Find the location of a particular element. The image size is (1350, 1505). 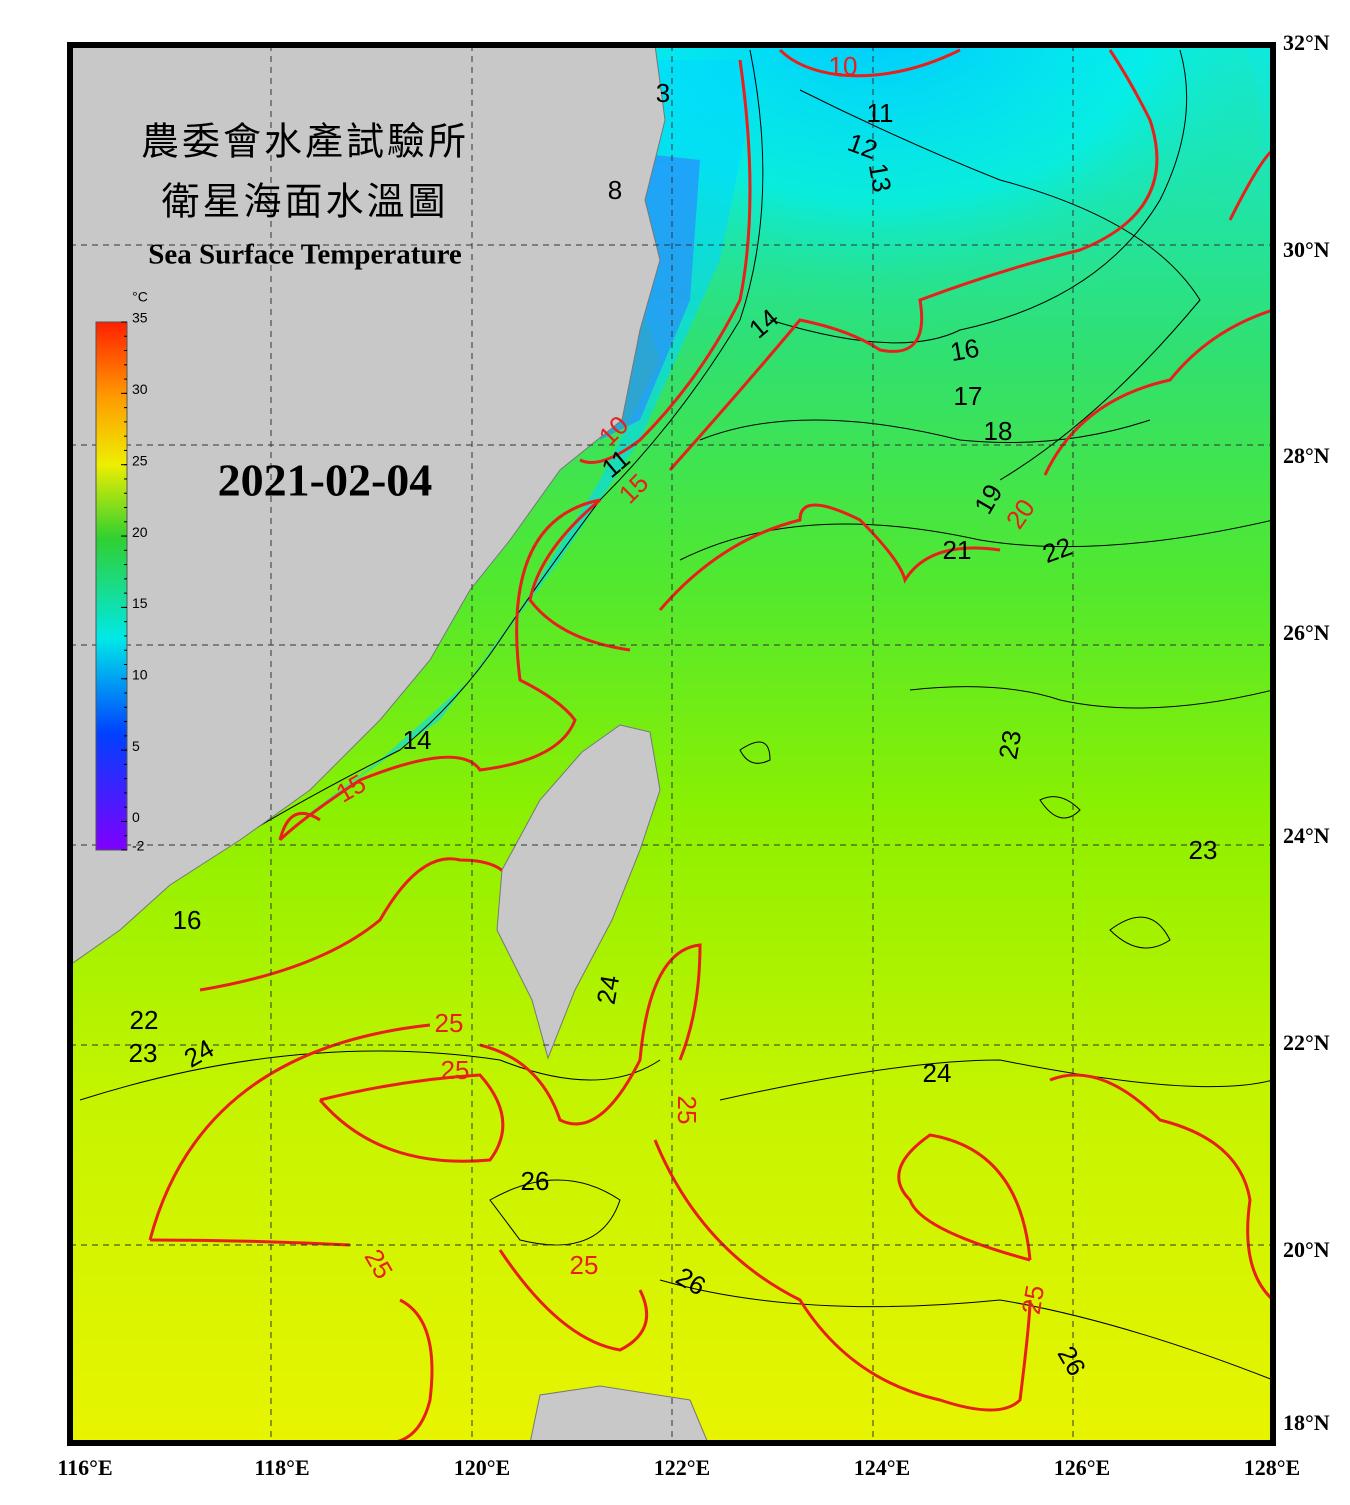

title-zh-1: 農委會水產試驗所 is located at coordinates (305, 142).